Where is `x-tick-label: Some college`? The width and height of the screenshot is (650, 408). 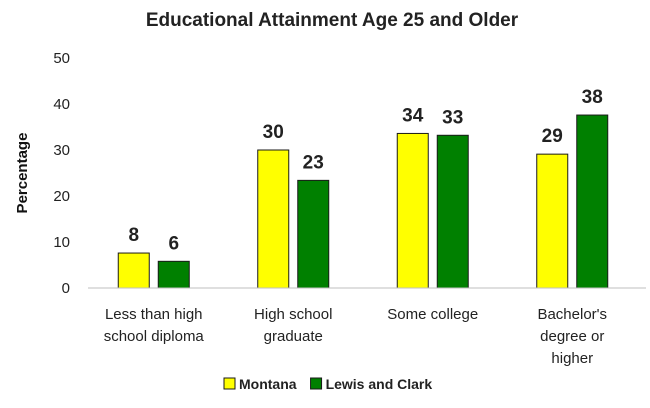
x-tick-label: Some college is located at coordinates (432, 314).